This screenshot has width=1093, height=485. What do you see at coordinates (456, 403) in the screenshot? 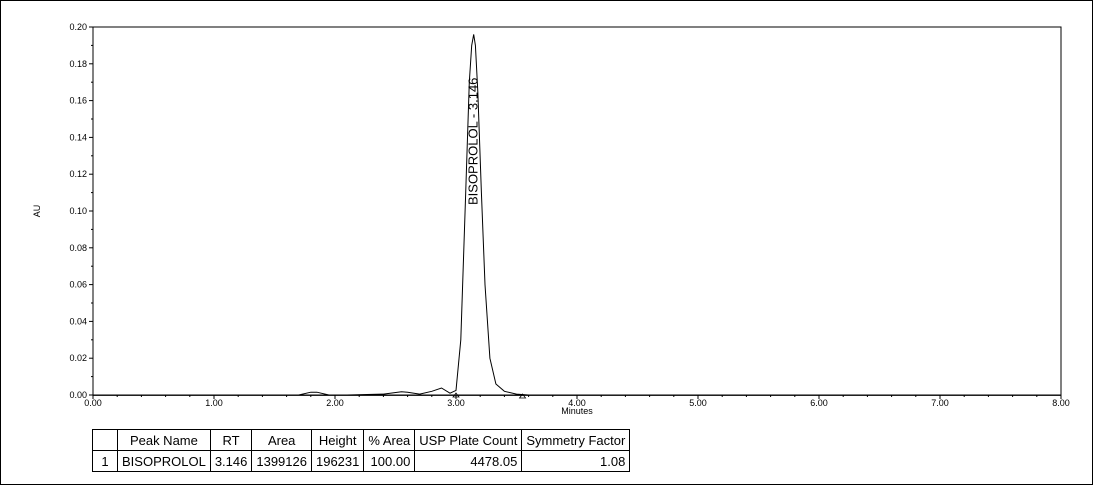
I see `x-tick-label: 3.00` at bounding box center [456, 403].